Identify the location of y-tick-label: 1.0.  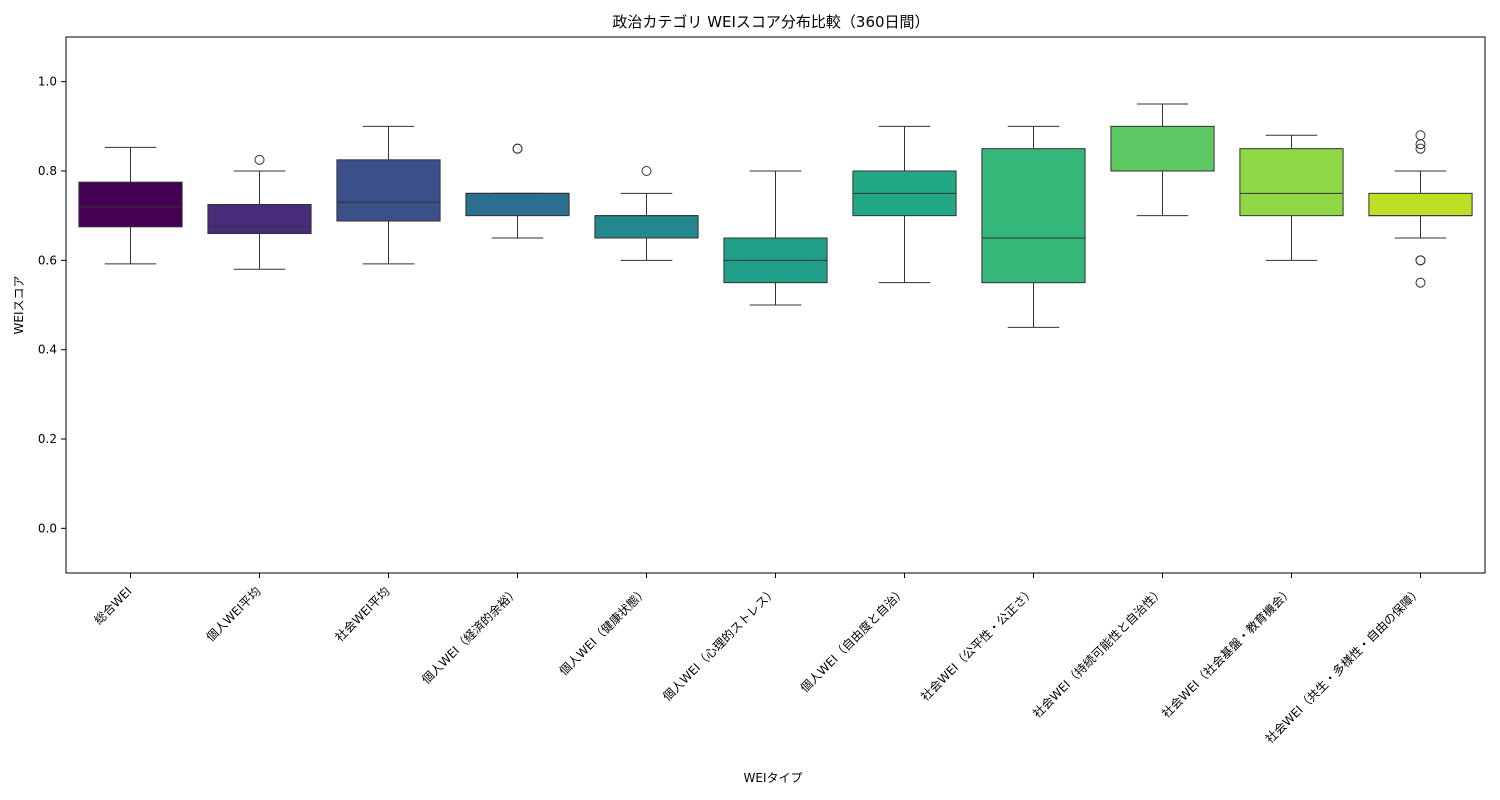
(47, 82).